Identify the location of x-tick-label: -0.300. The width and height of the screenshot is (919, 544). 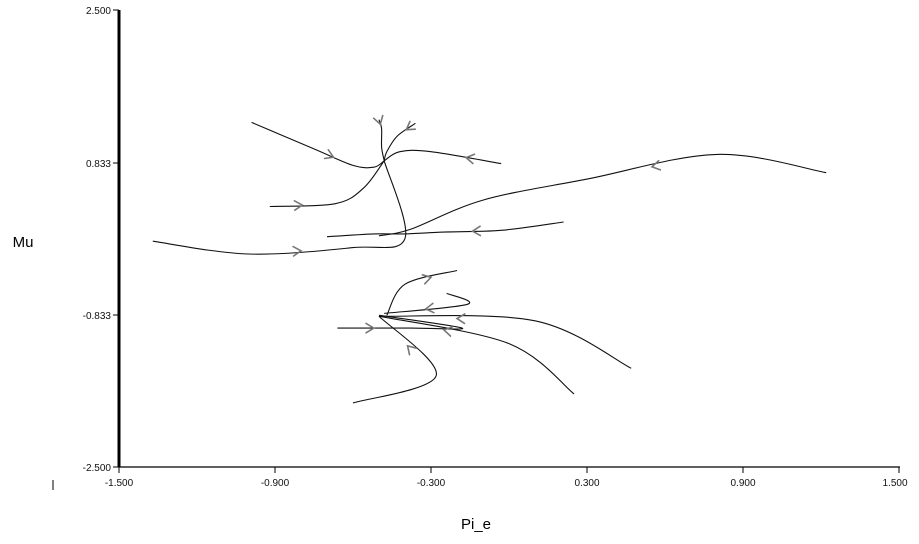
(431, 483).